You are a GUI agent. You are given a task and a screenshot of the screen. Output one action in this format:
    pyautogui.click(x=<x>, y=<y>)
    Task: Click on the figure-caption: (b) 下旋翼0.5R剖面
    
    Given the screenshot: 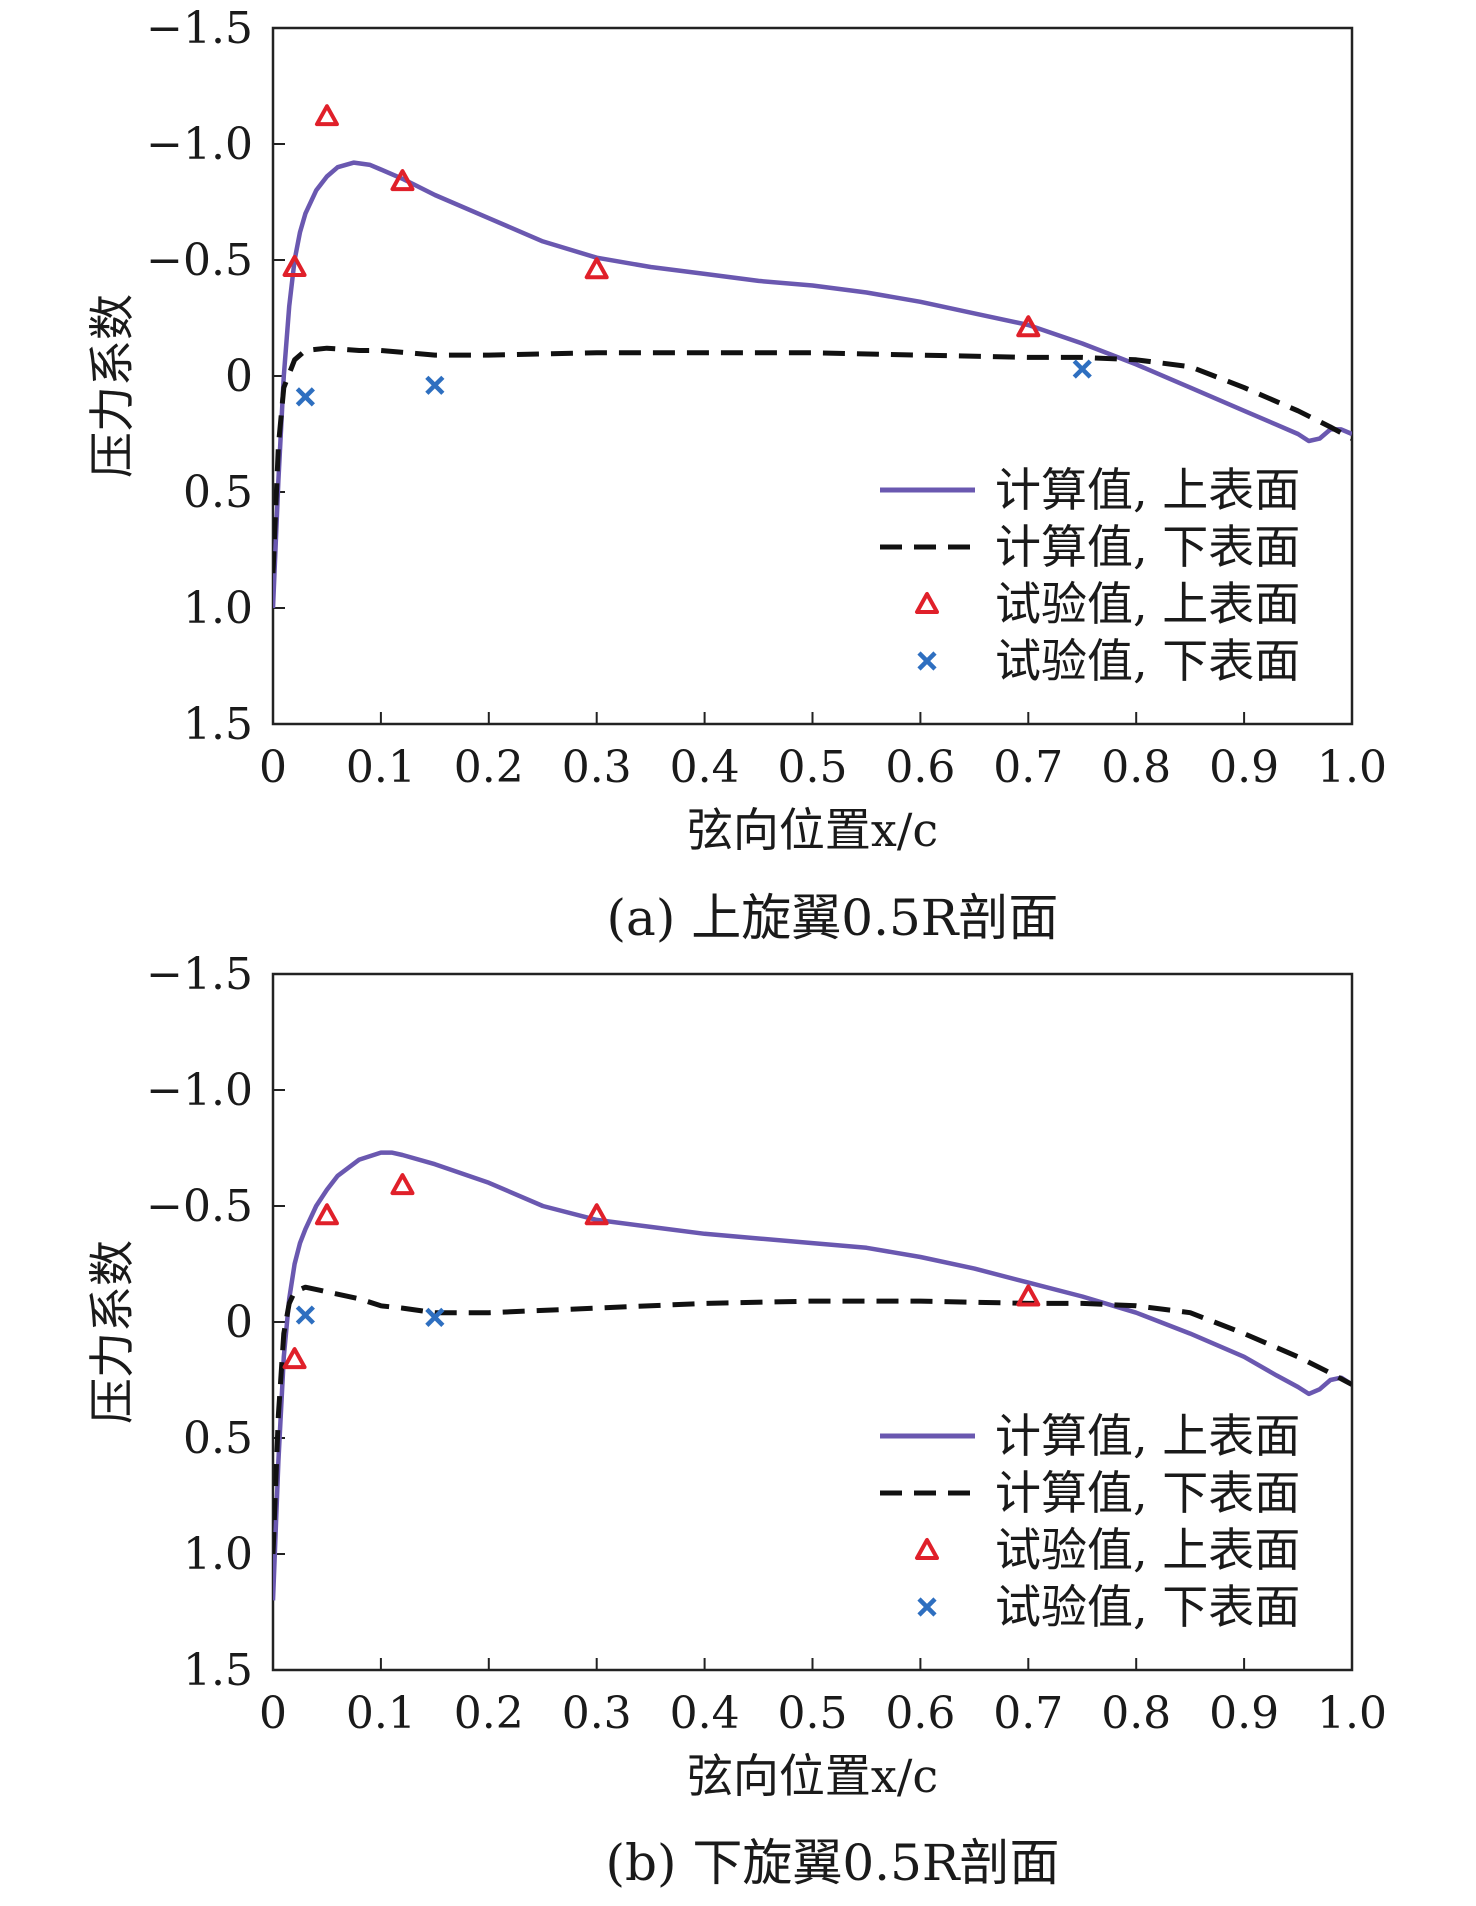 What is the action you would take?
    pyautogui.click(x=832, y=1863)
    